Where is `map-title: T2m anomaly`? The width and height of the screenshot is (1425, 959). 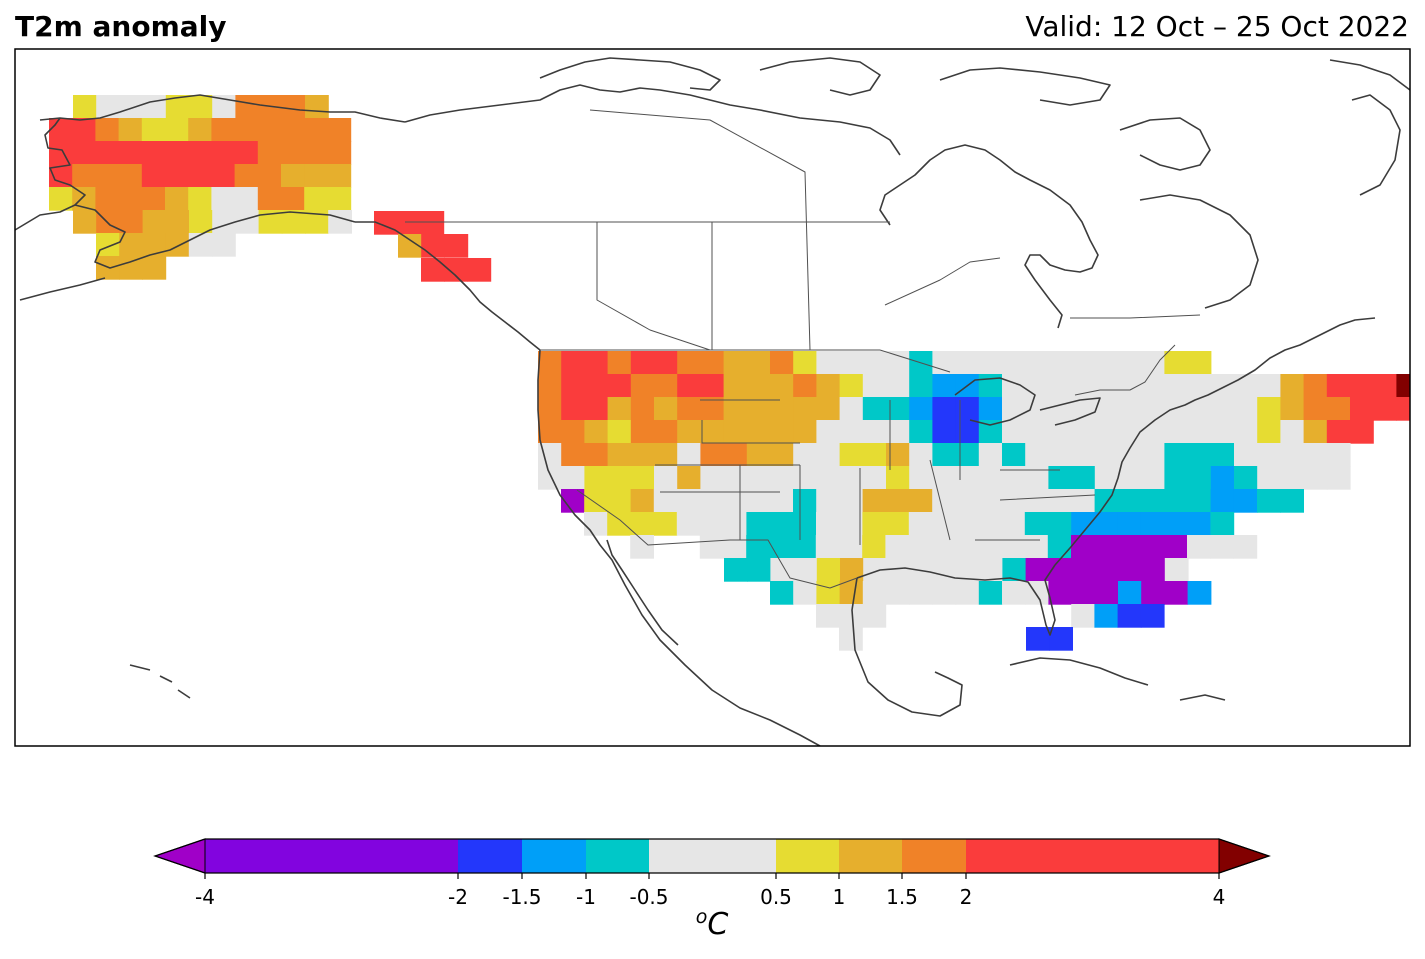
map-title: T2m anomaly is located at coordinates (121, 26).